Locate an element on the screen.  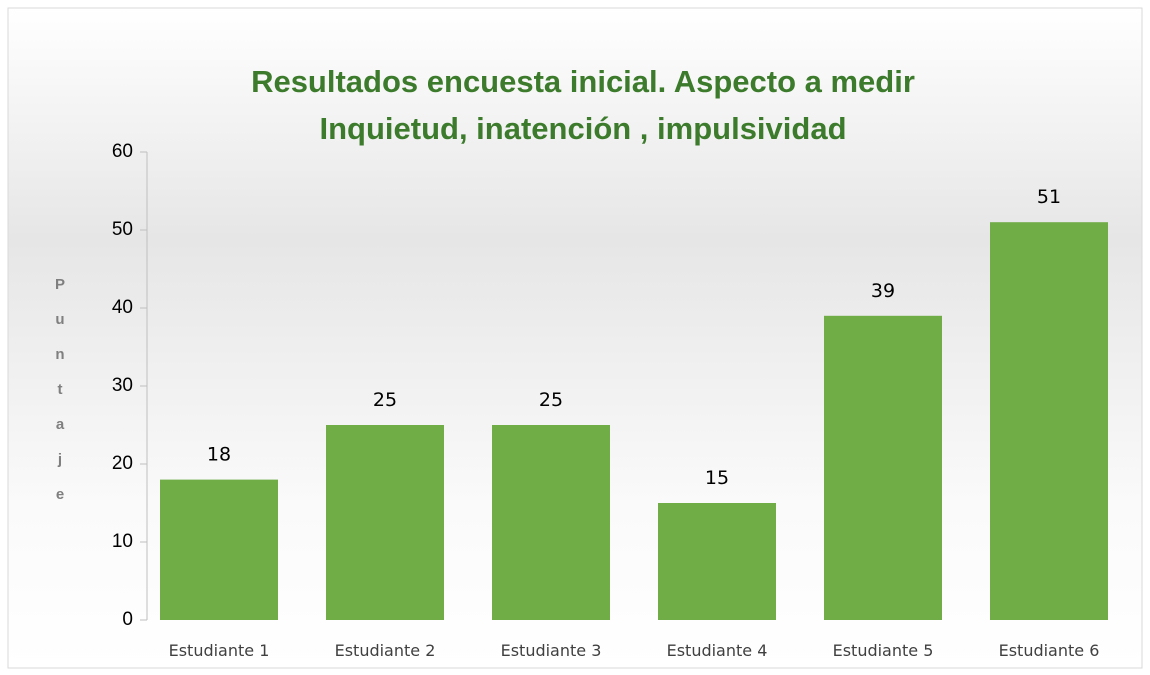
x-tick-label: Estudiante 1 is located at coordinates (219, 650).